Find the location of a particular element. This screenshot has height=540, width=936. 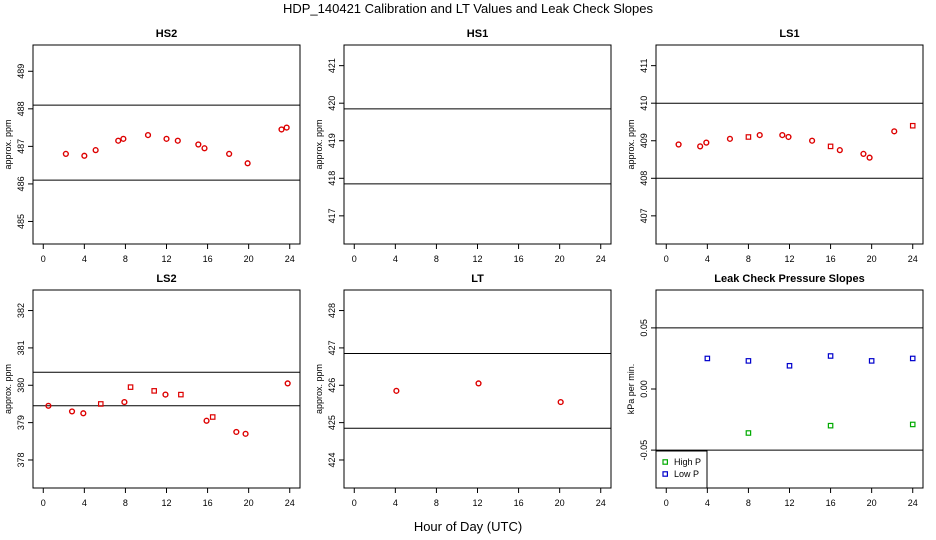

panel-title: HS2 is located at coordinates (166, 34).